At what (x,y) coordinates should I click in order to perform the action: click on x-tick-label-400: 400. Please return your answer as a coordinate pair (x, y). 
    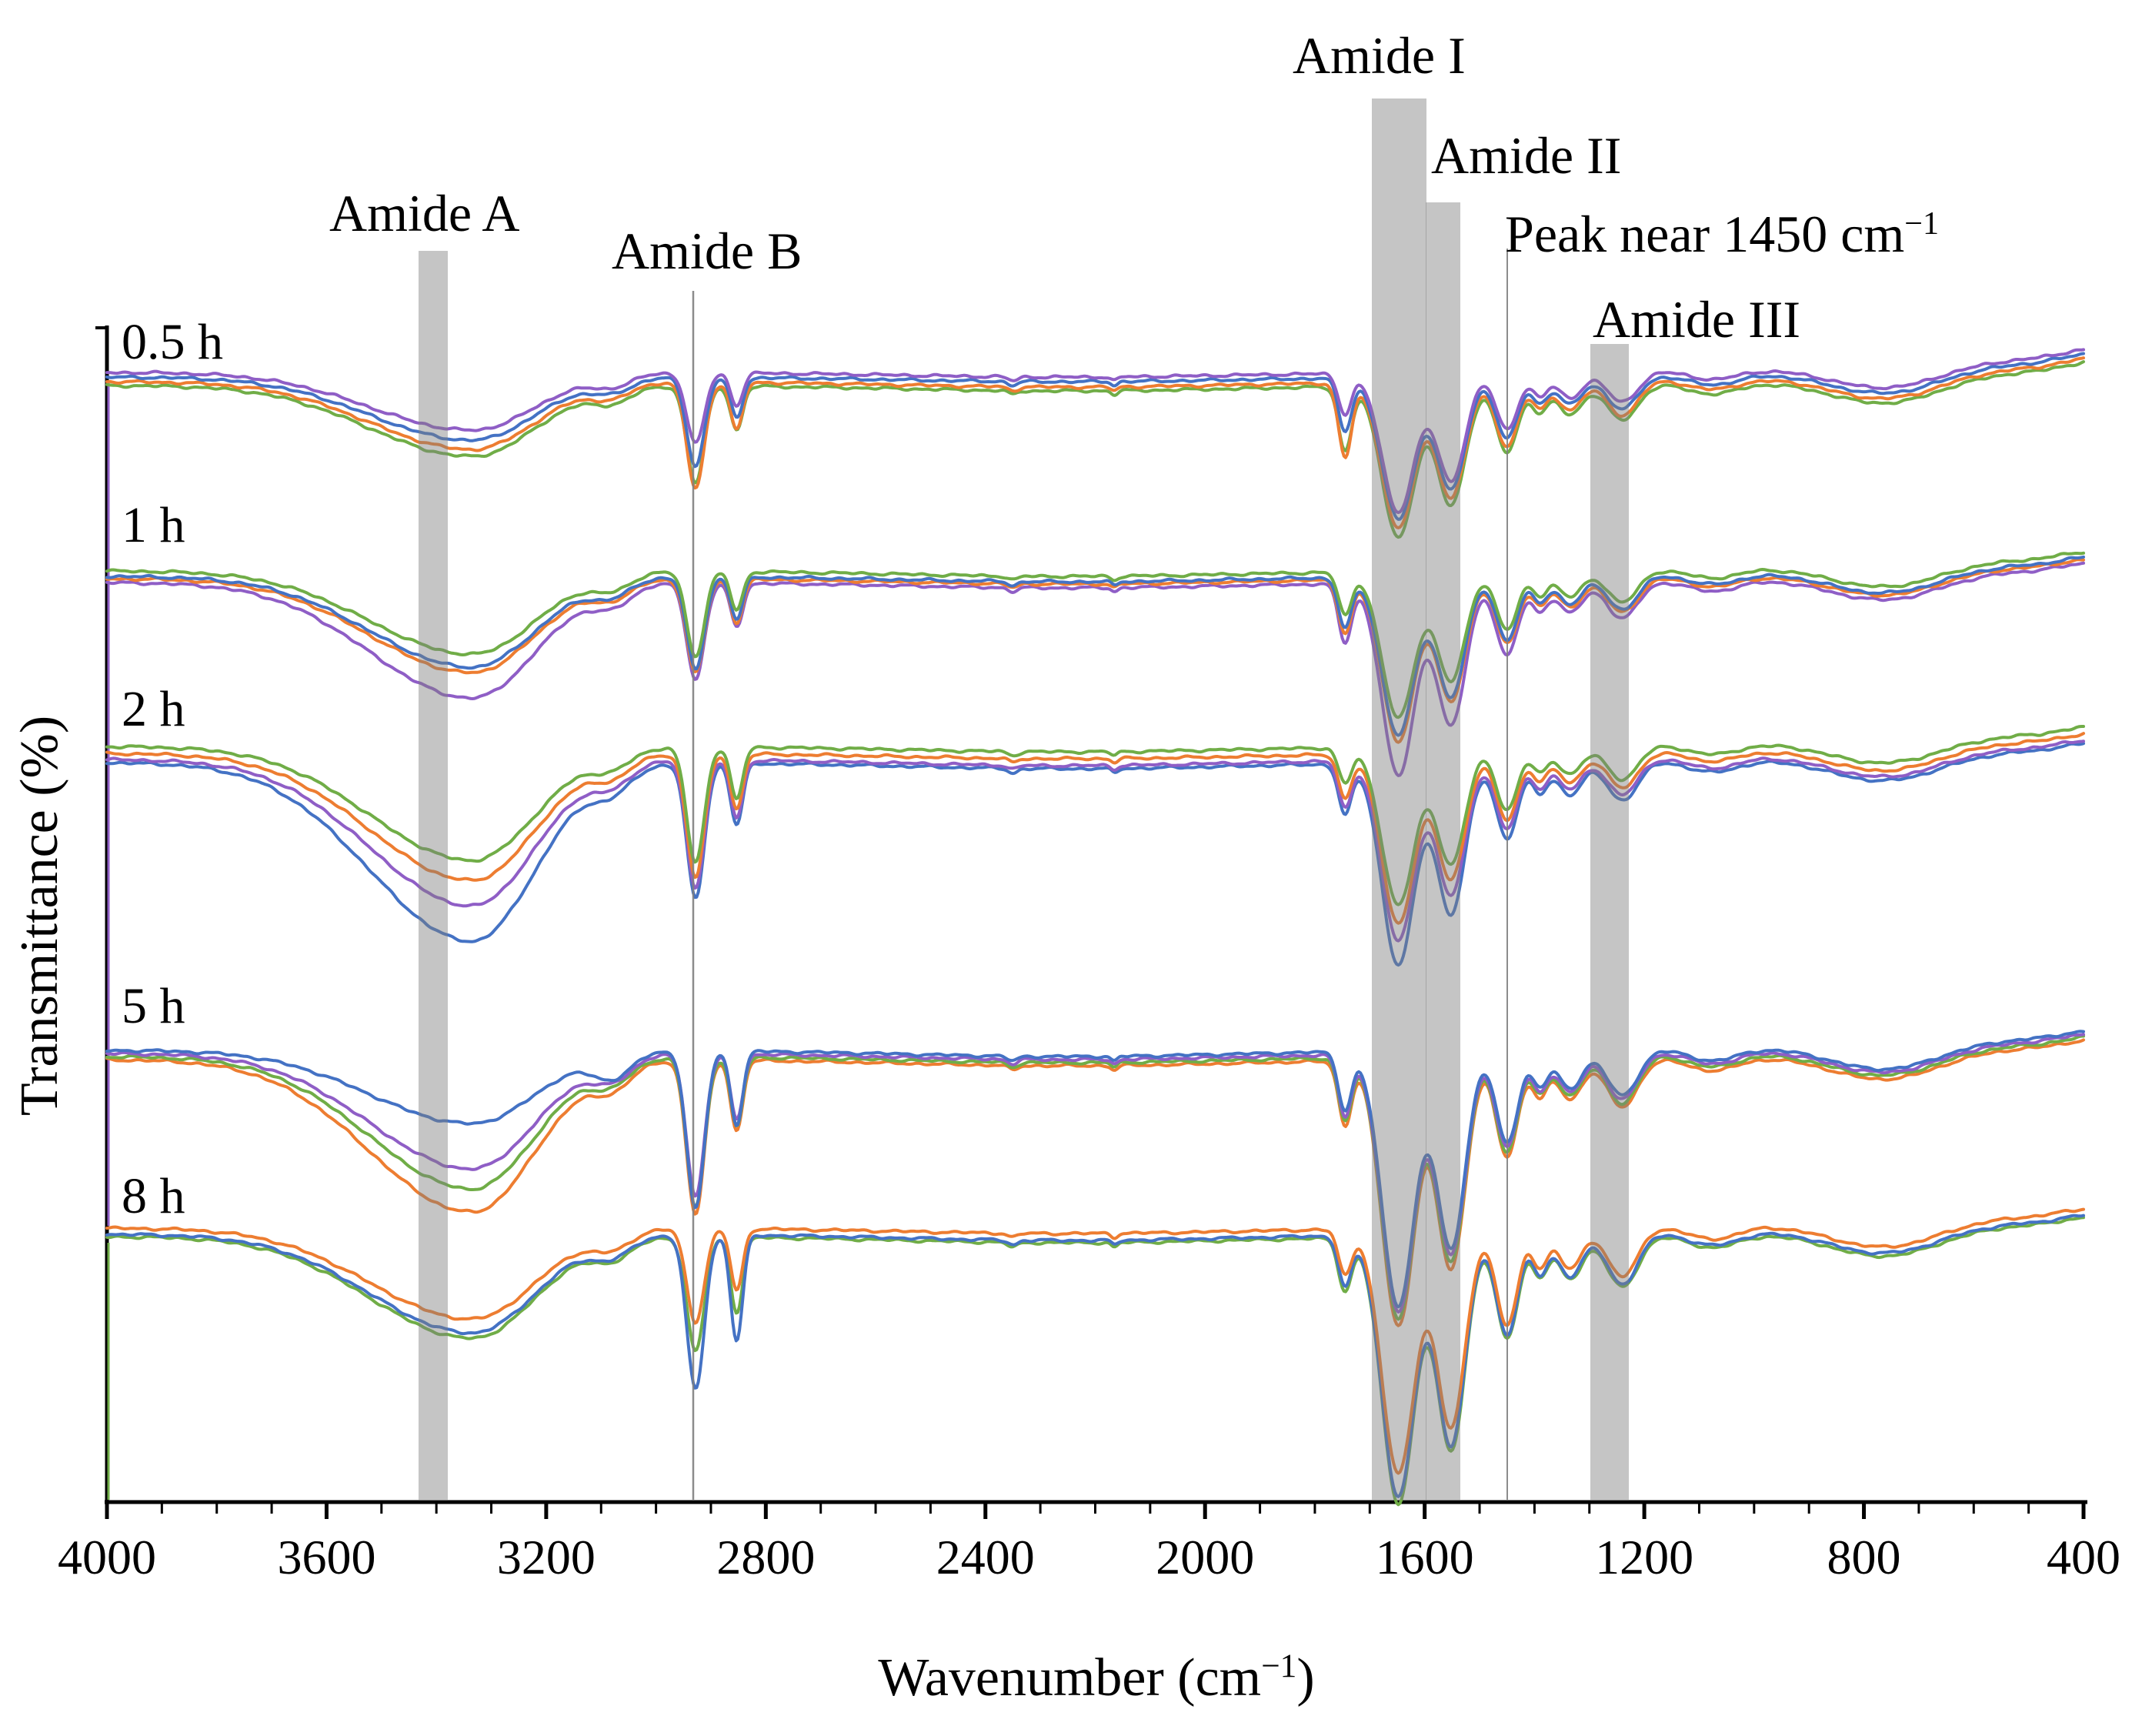
    Looking at the image, I should click on (2083, 1557).